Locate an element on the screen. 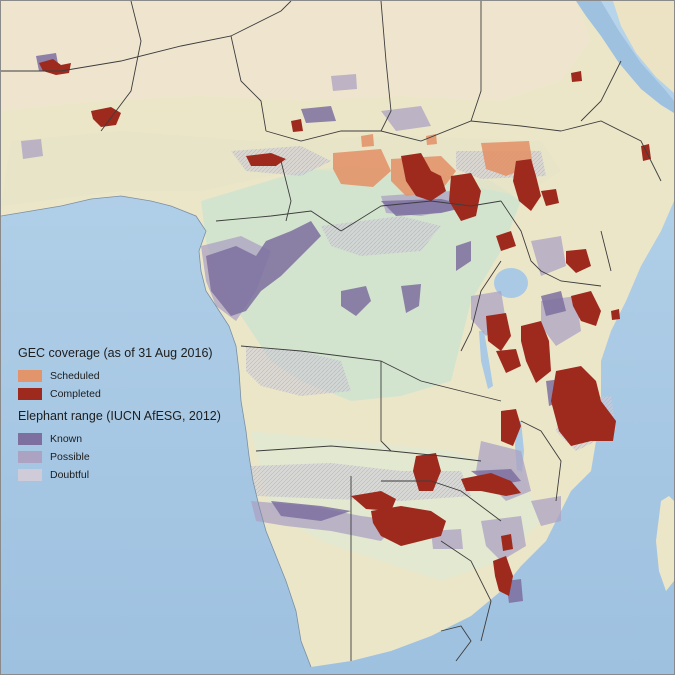 The image size is (675, 675). legend-label-known: Known is located at coordinates (66, 439).